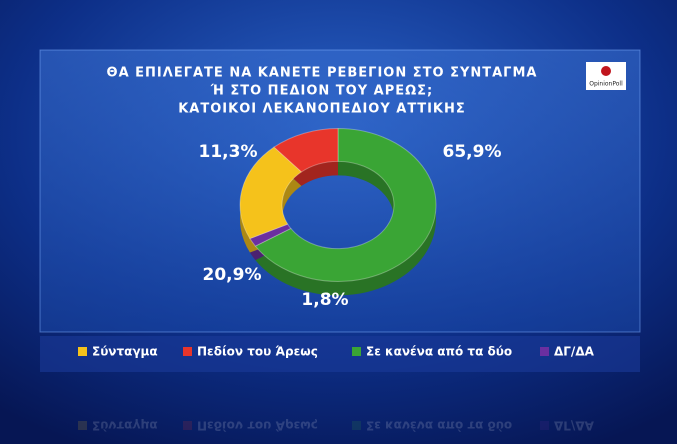 The height and width of the screenshot is (448, 677). What do you see at coordinates (322, 109) in the screenshot?
I see `chart-title: ΚΑΤΟΙΚΟΙ ΛΕΚΑΝΟΠΕΔΙΟΥ ΑΤΤΙΚΗΣ` at bounding box center [322, 109].